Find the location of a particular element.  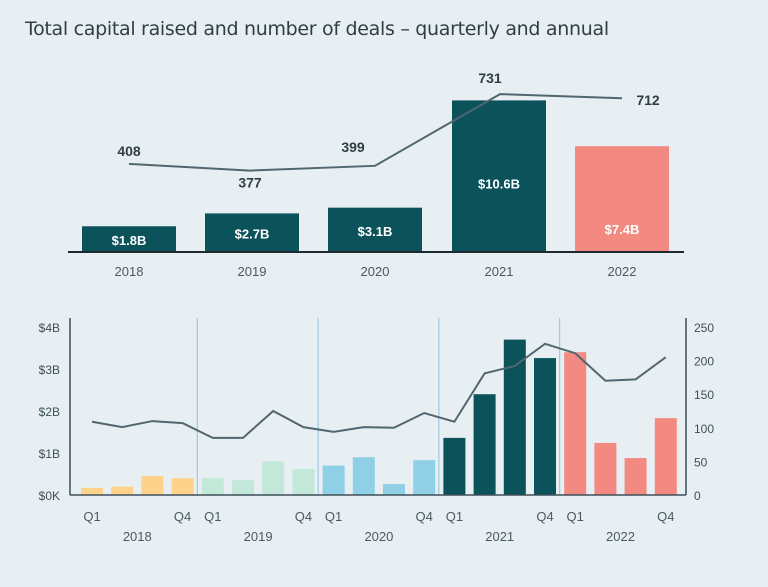

quarter-bar-2018-q1 is located at coordinates (92, 491).